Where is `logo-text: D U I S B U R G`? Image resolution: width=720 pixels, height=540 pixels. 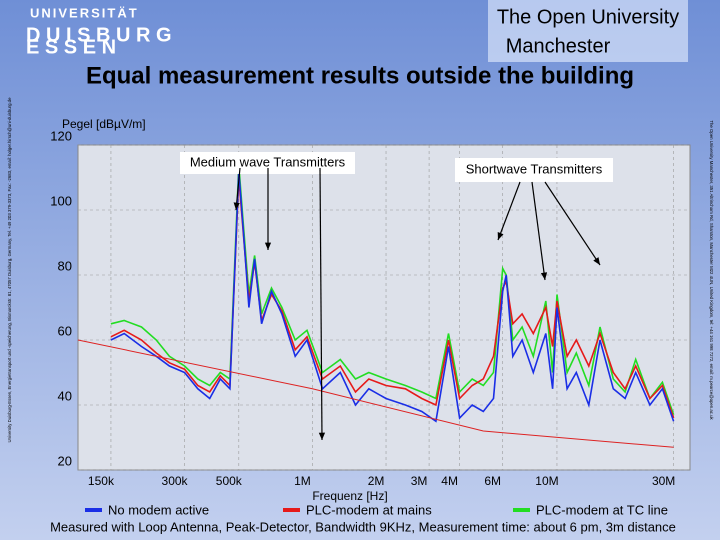 logo-text: D U I S B U R G is located at coordinates (99, 35).